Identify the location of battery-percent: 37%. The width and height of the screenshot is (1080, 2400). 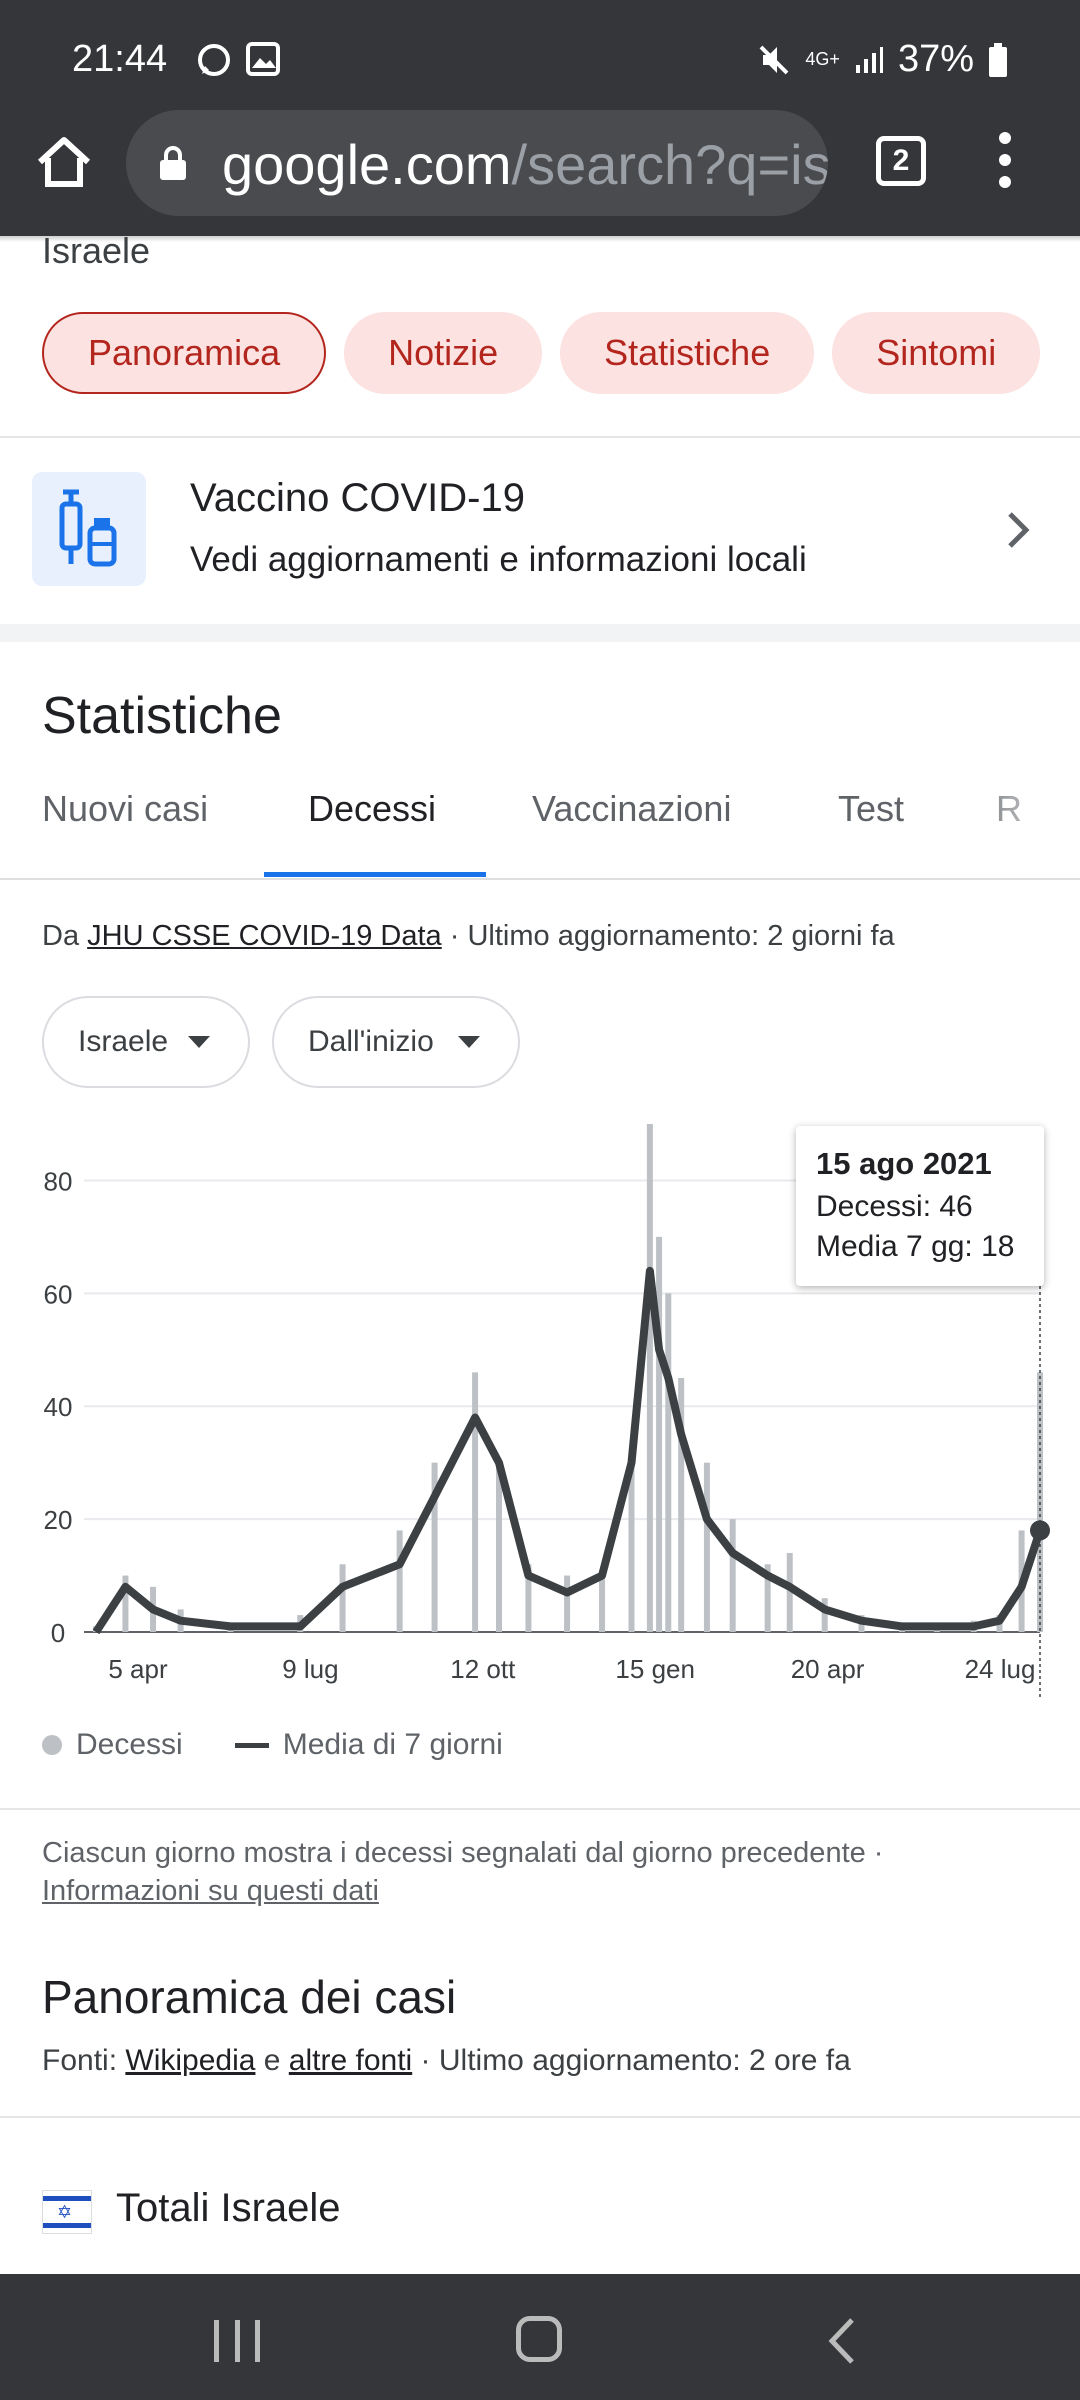
(935, 59).